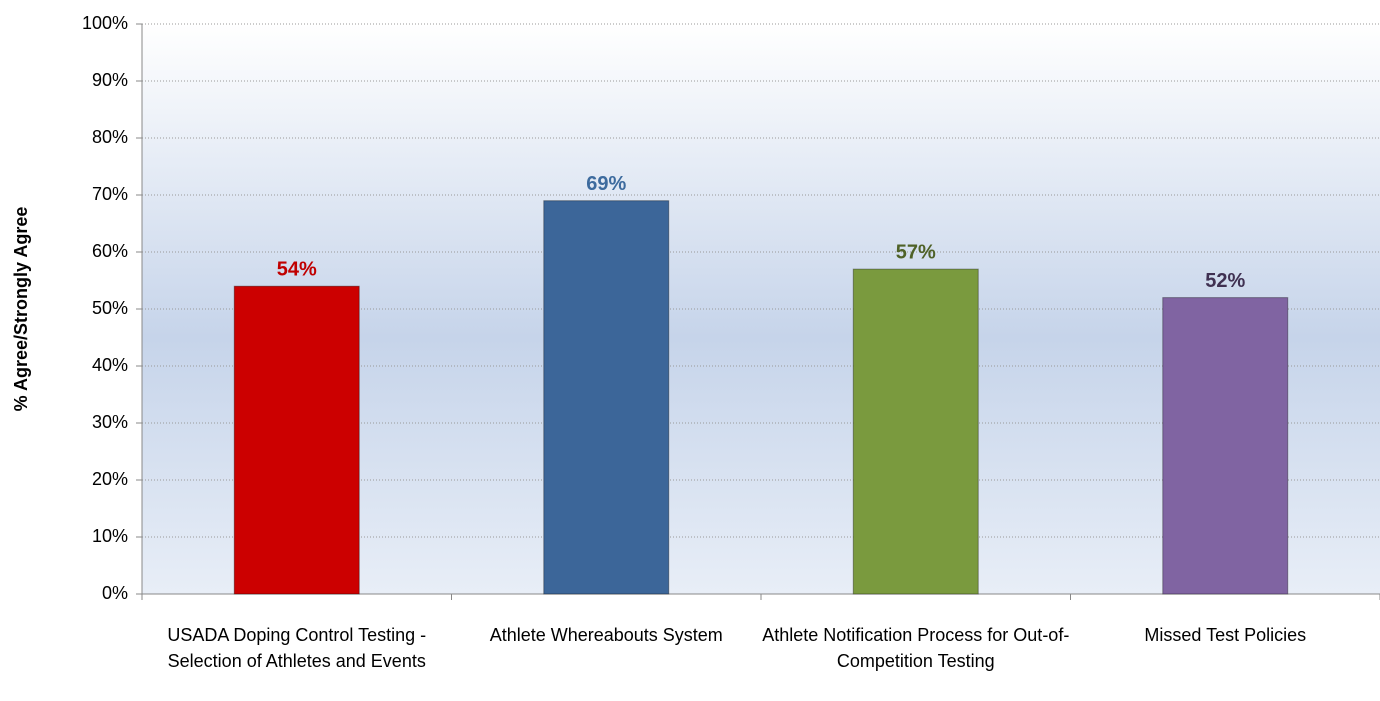 The image size is (1380, 701). Describe the element at coordinates (105, 23) in the screenshot. I see `y-tick-label: 100%` at that location.